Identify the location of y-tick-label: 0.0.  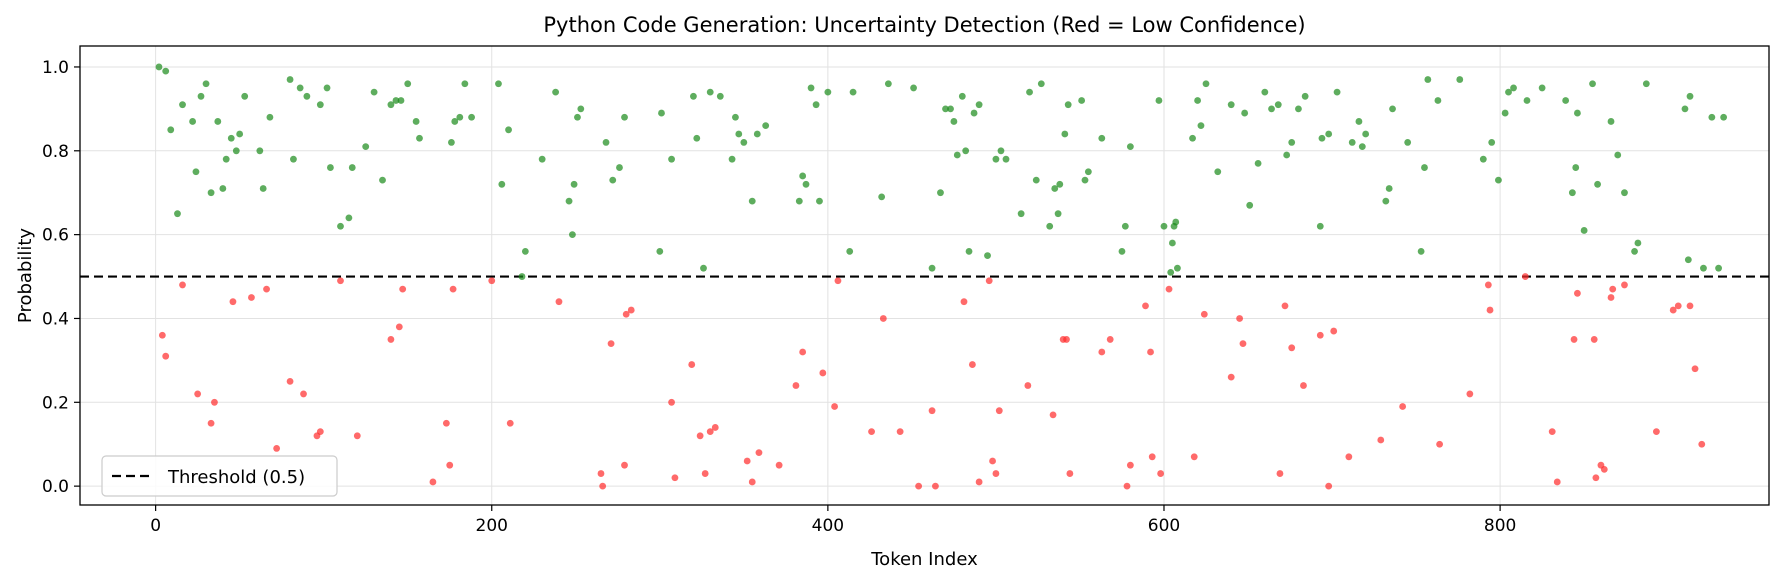
(55, 487).